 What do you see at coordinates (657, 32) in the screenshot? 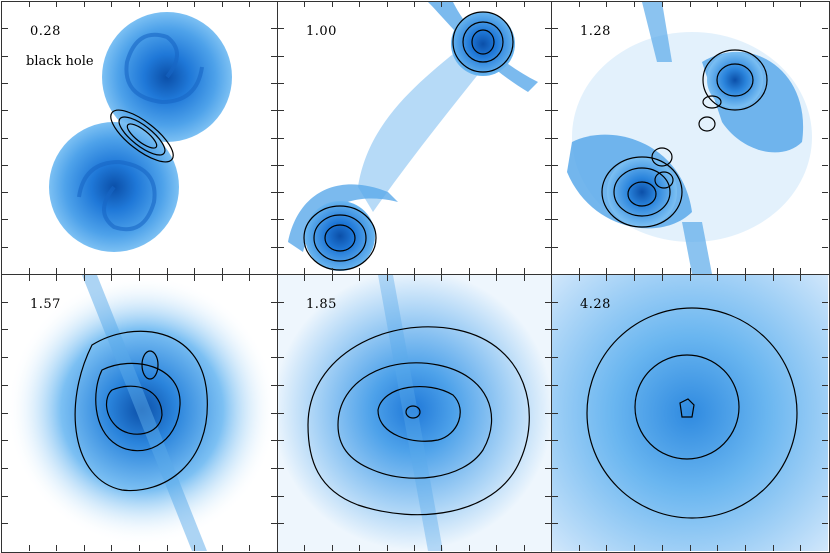
I see `vertical-stream` at bounding box center [657, 32].